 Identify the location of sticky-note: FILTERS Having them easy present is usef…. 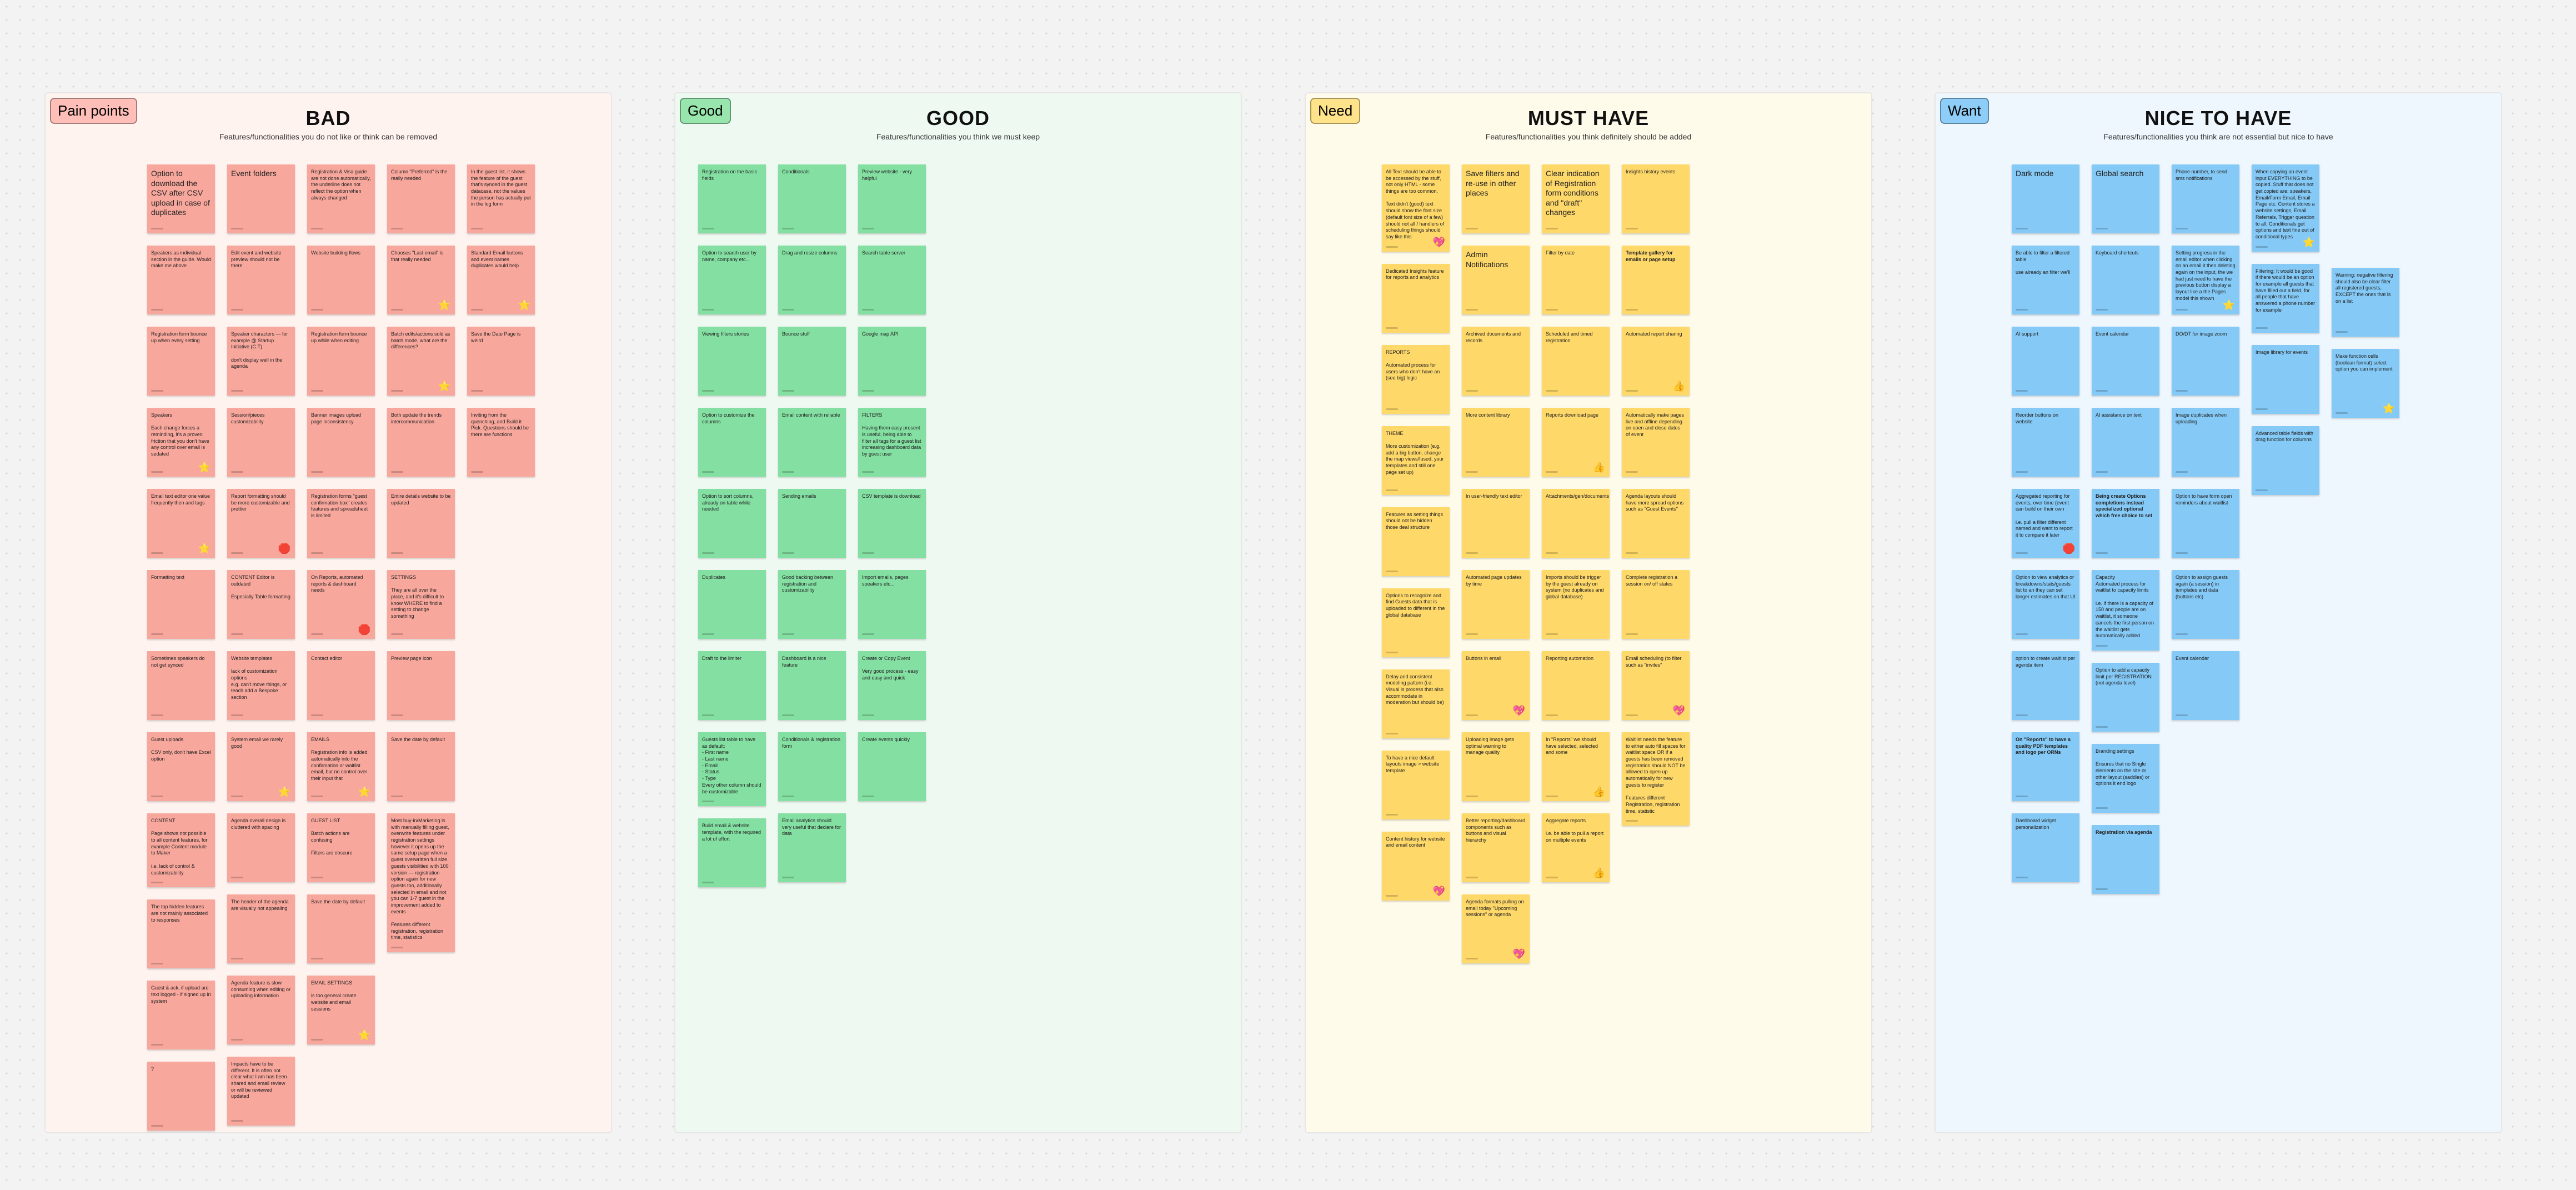
(892, 442).